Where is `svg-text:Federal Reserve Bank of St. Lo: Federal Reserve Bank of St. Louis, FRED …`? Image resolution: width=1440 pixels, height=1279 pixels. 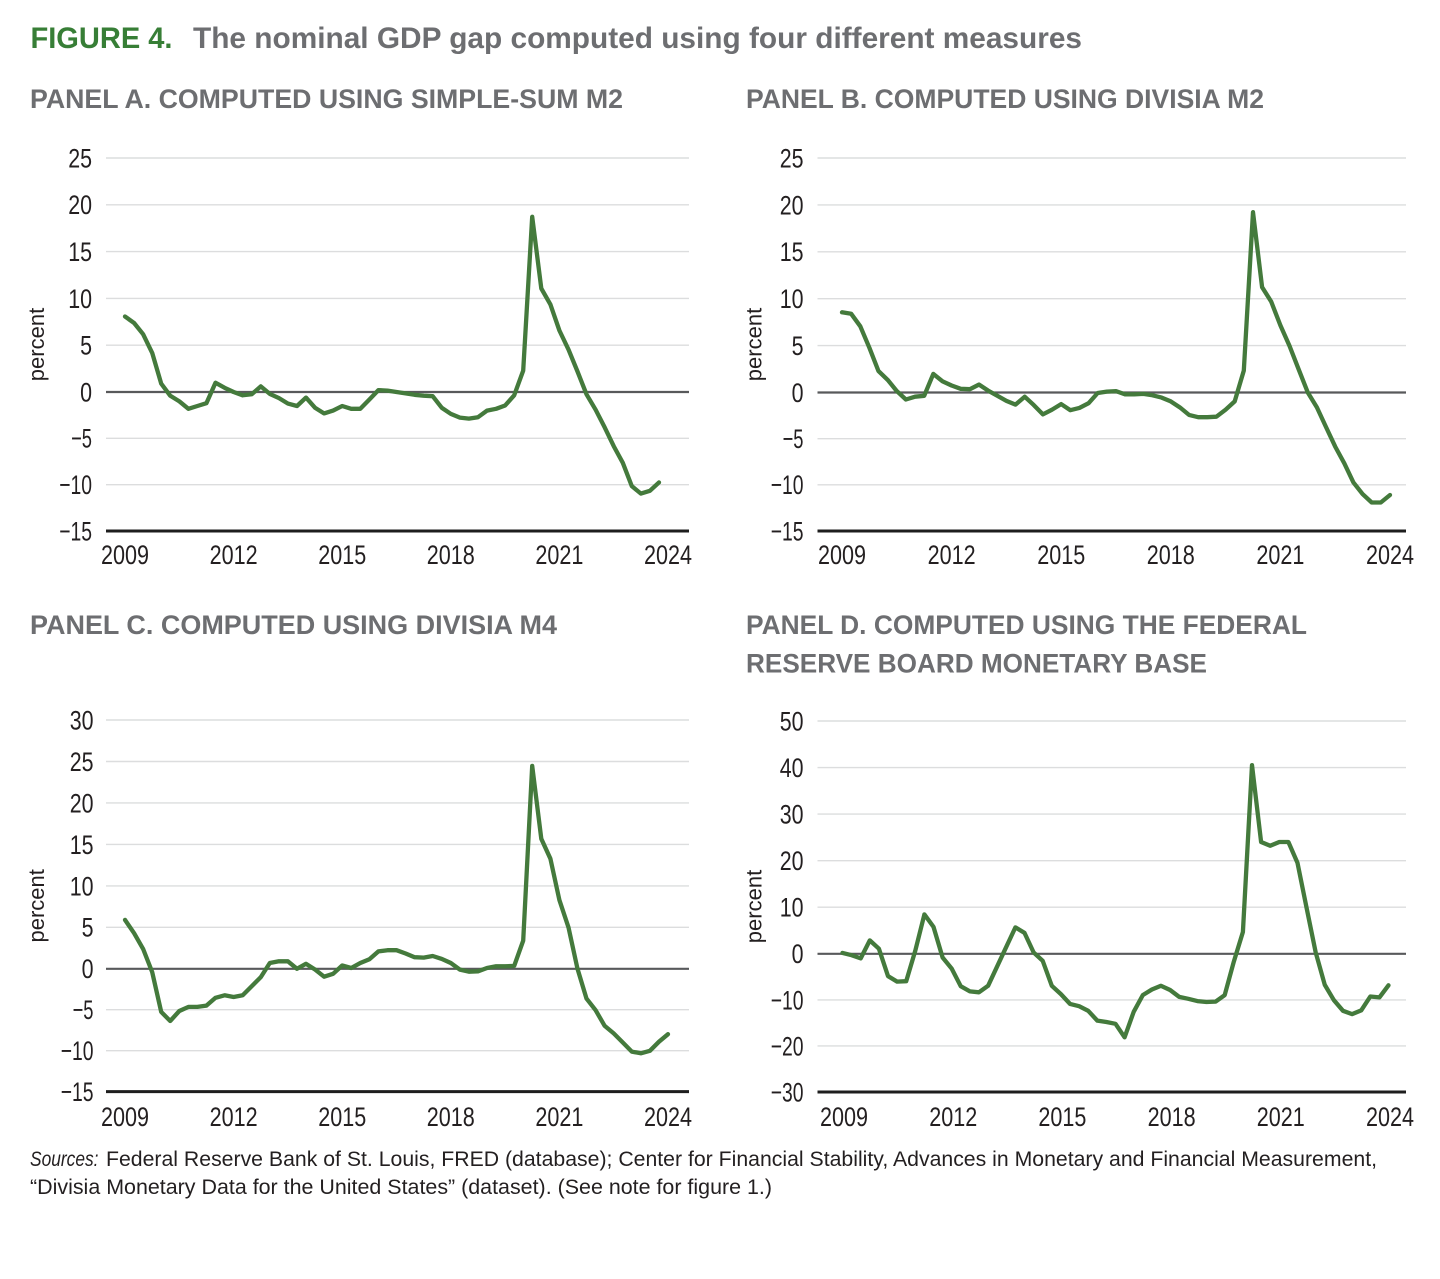 svg-text:Federal Reserve Bank of St. Lo: Federal Reserve Bank of St. Louis, FRED … is located at coordinates (741, 1158).